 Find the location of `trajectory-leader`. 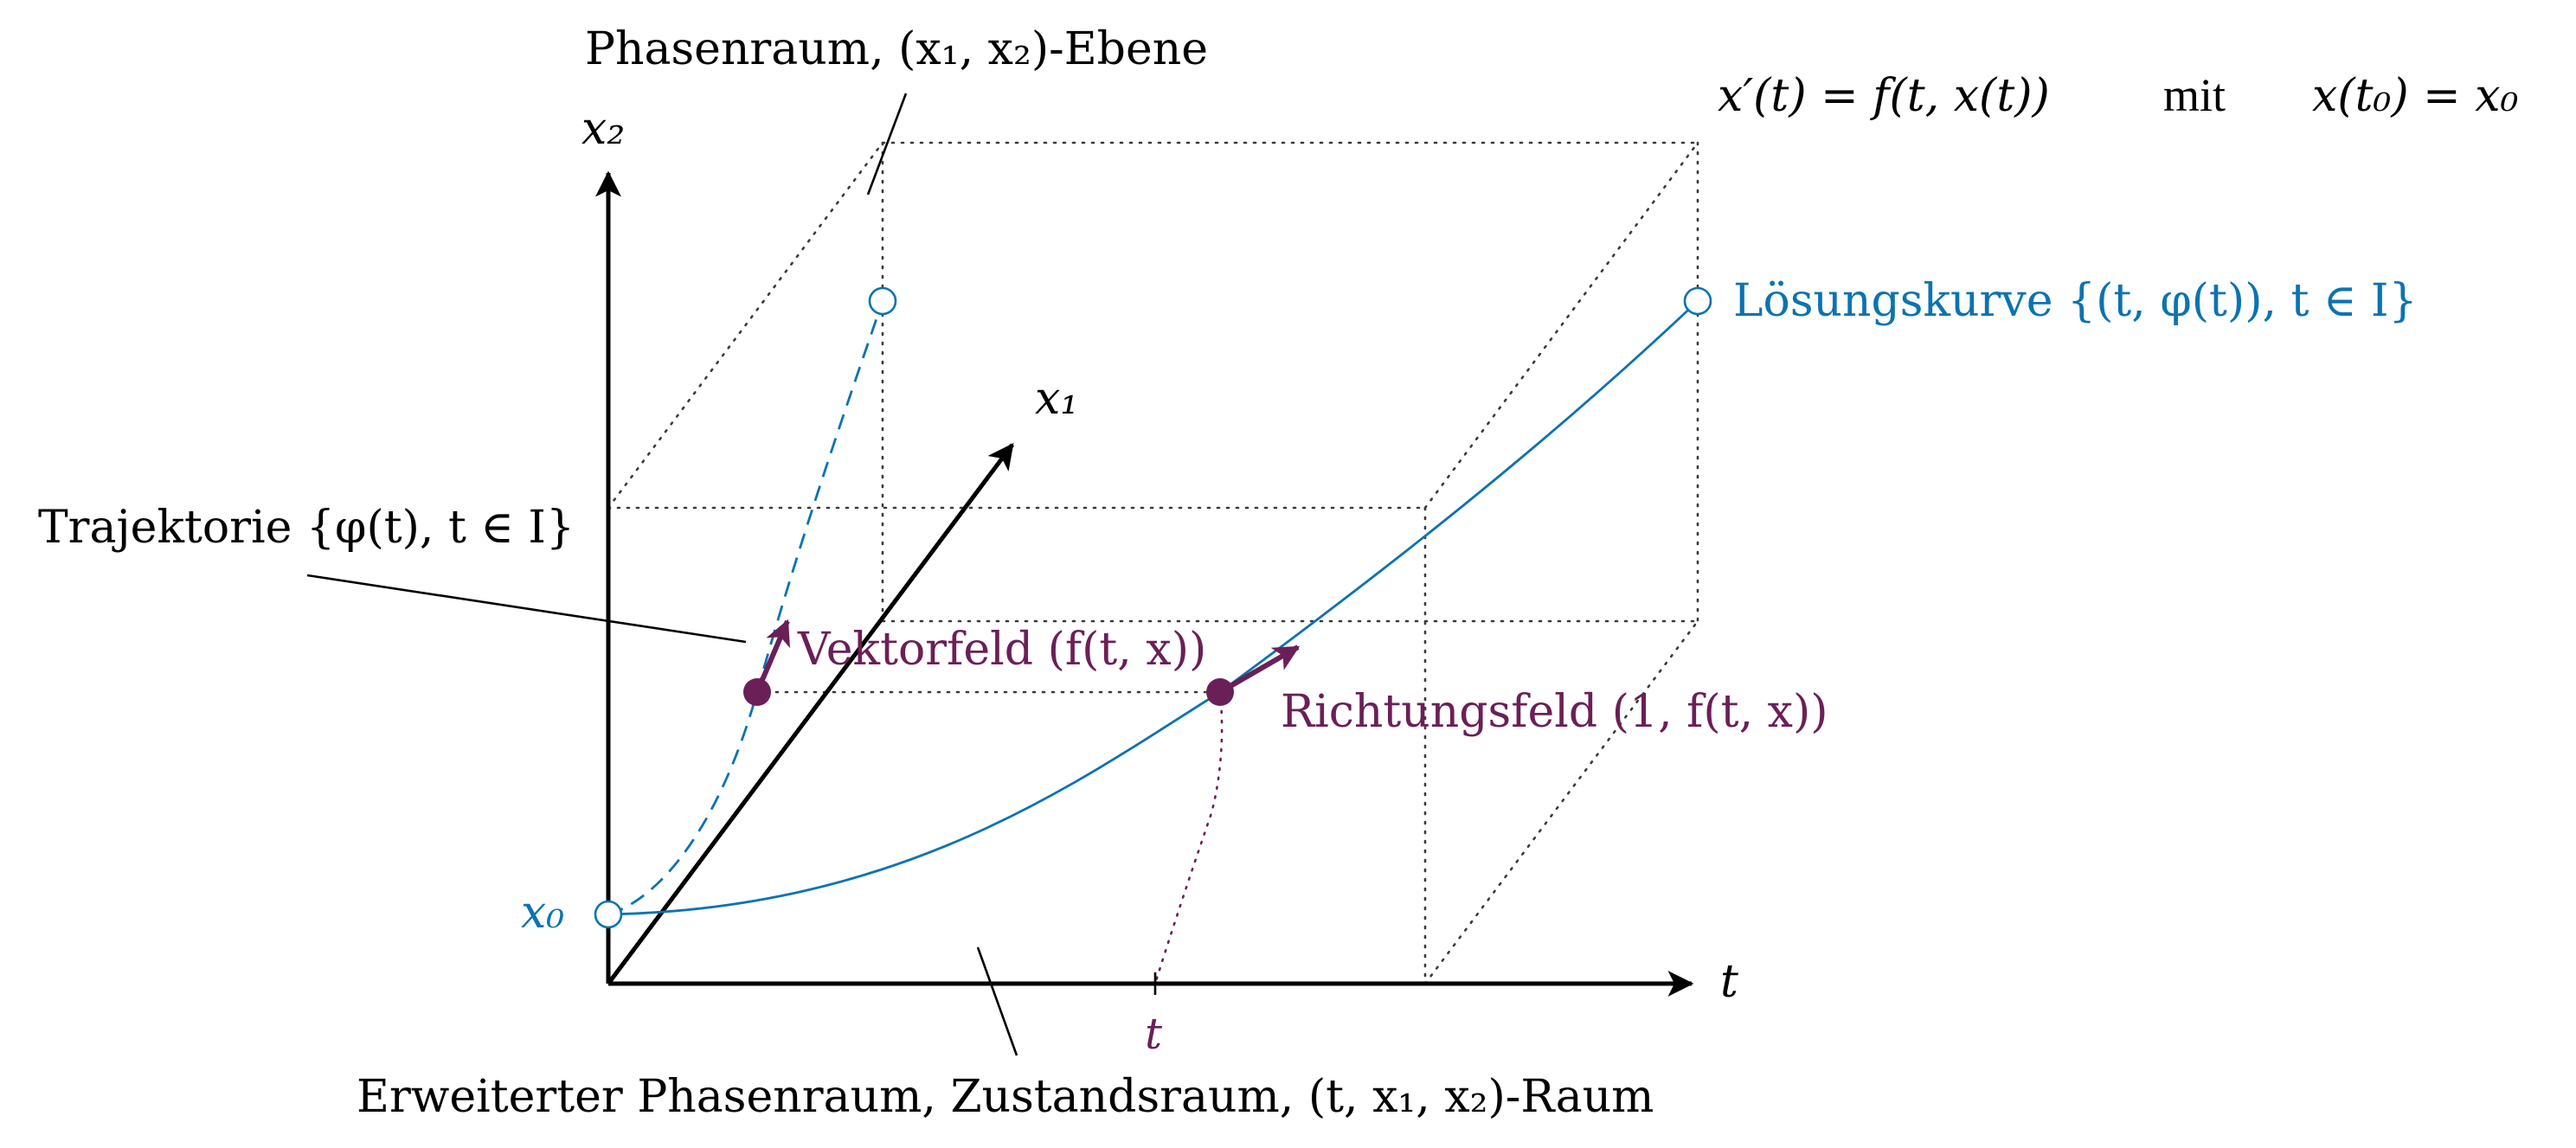

trajectory-leader is located at coordinates (526, 609).